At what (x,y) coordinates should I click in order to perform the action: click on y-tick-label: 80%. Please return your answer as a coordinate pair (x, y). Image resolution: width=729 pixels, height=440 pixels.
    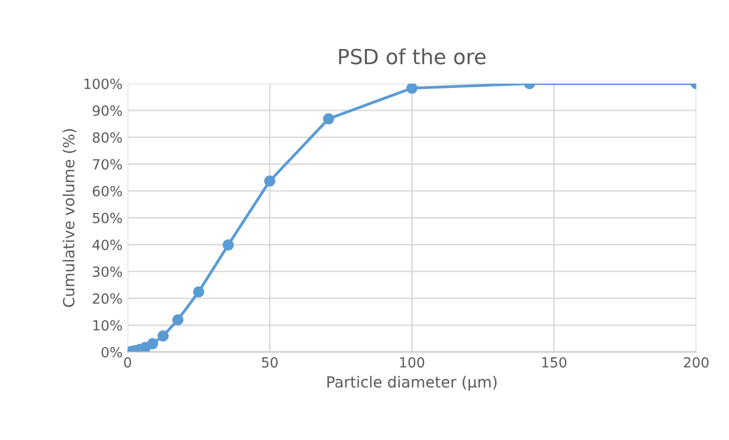
    Looking at the image, I should click on (107, 137).